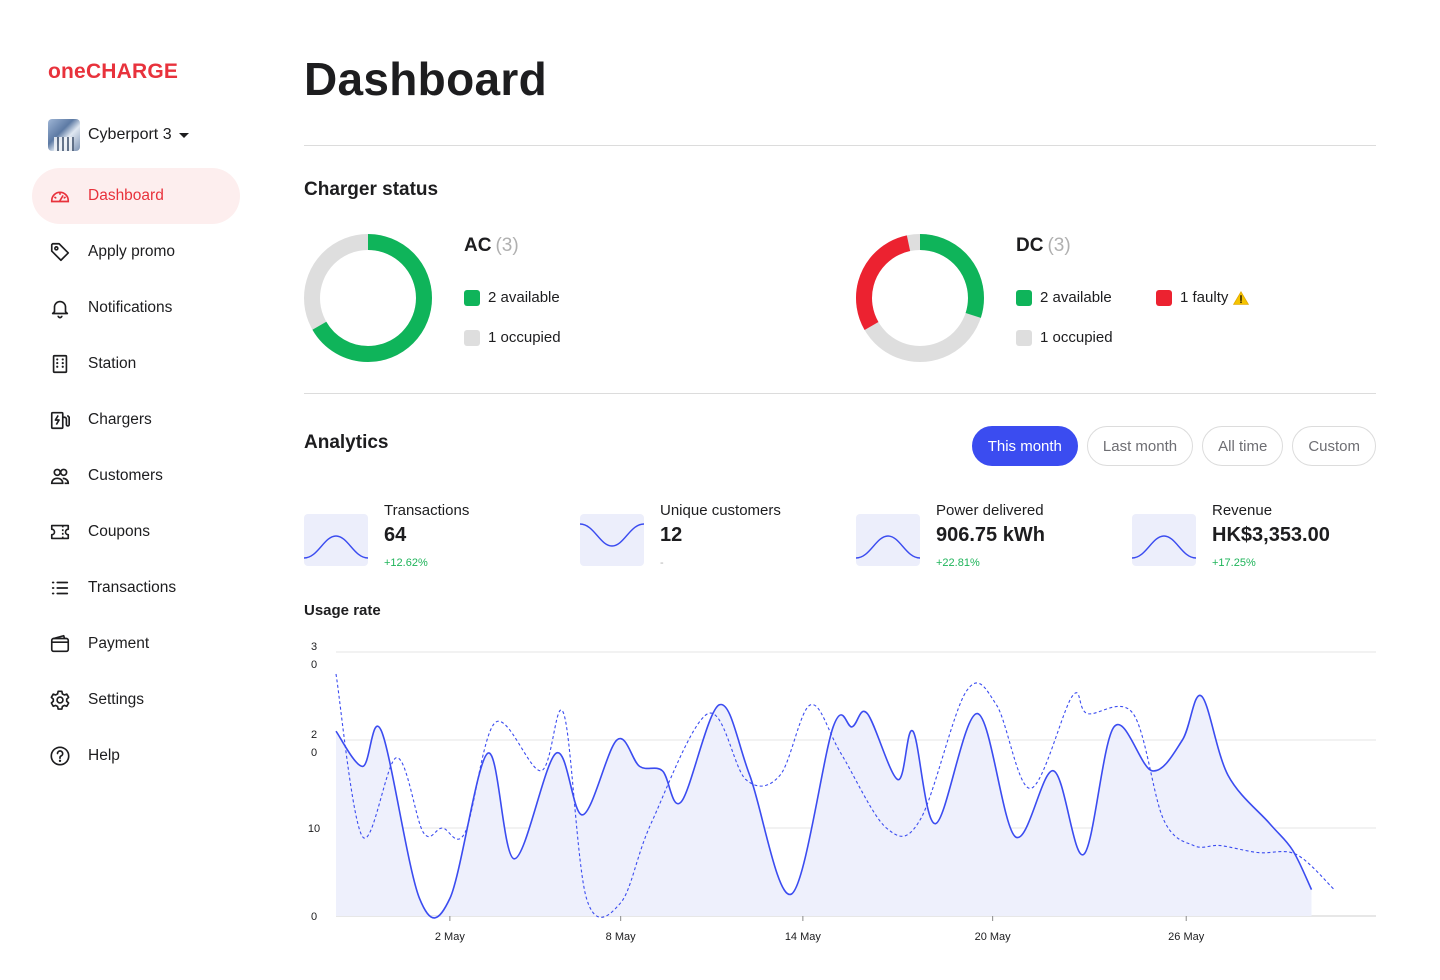 Image resolution: width=1440 pixels, height=980 pixels. I want to click on building-icon, so click(60, 364).